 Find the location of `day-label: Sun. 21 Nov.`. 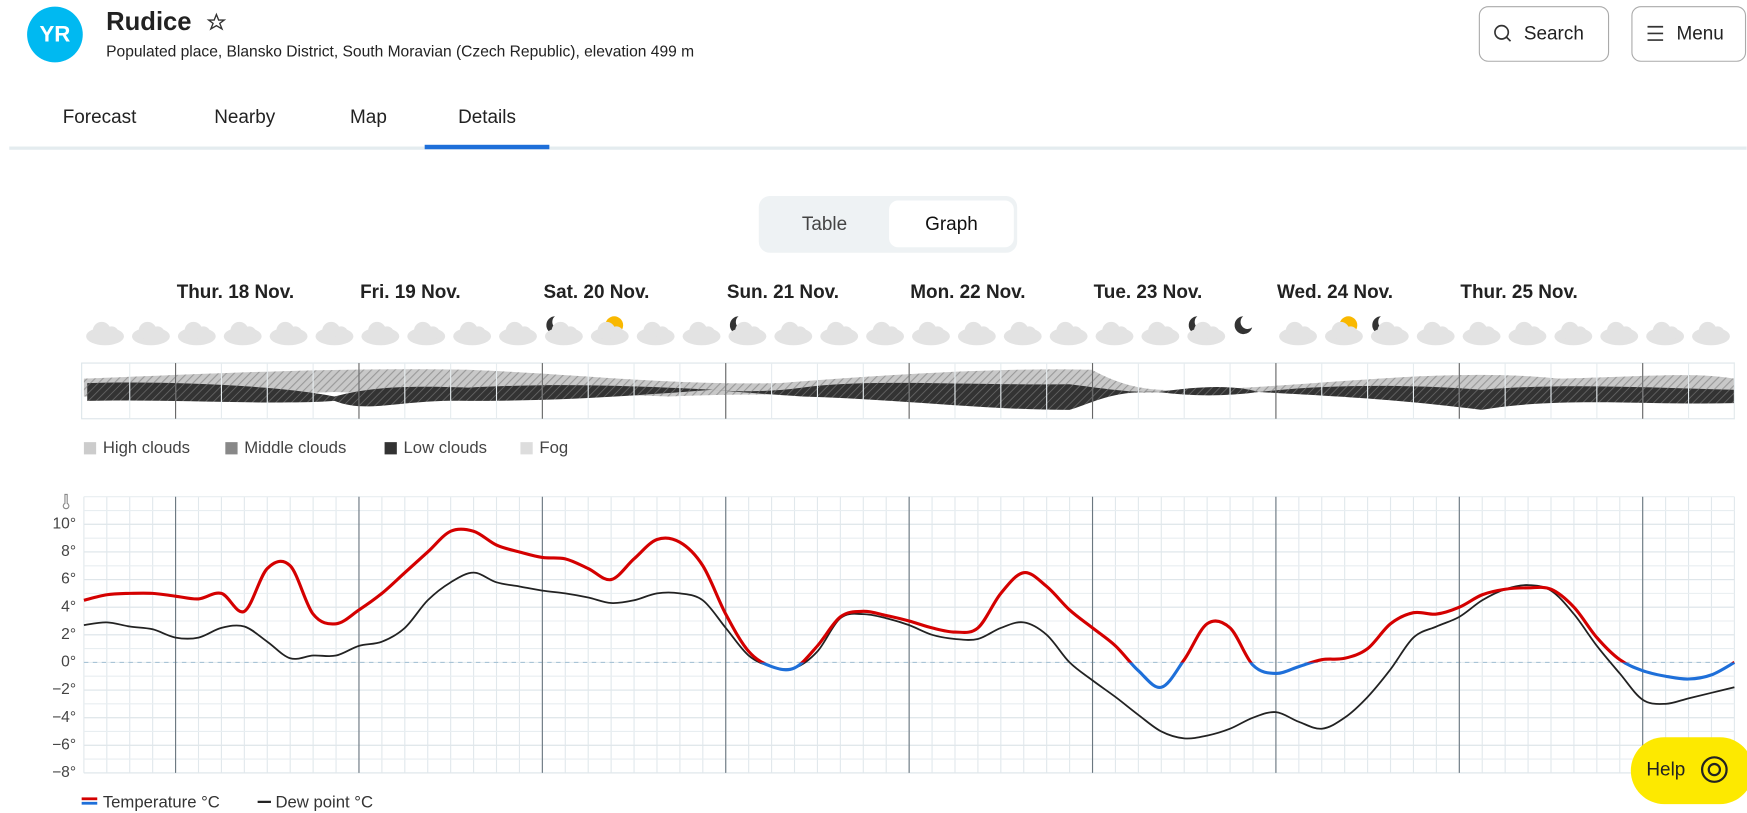

day-label: Sun. 21 Nov. is located at coordinates (783, 292).